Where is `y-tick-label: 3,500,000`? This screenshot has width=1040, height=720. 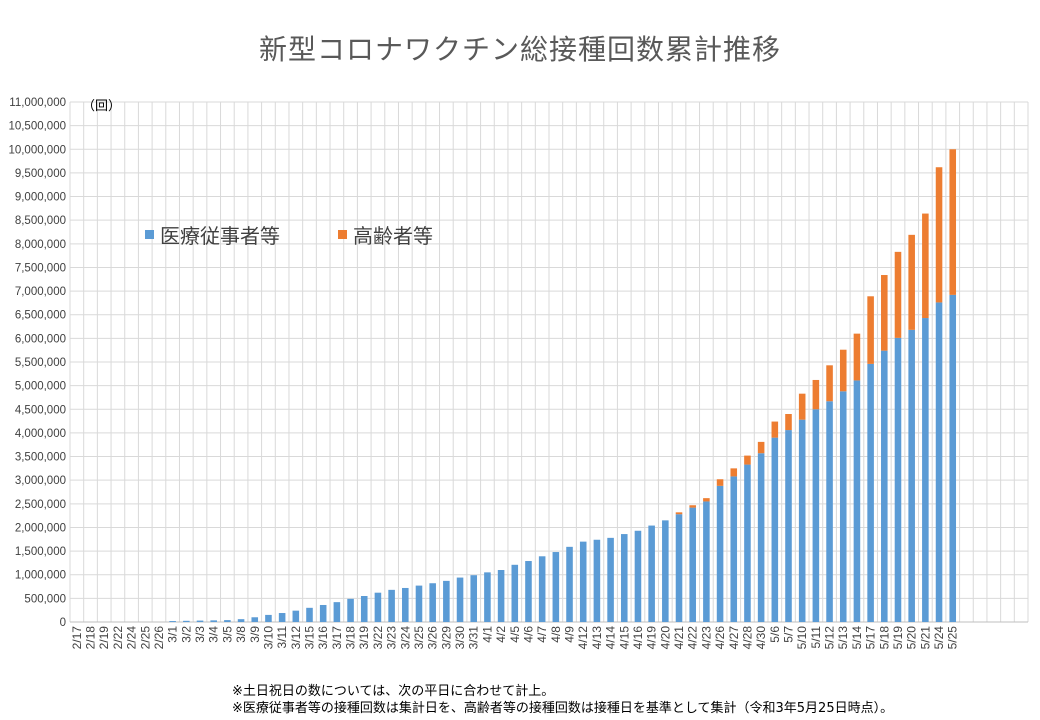
y-tick-label: 3,500,000 is located at coordinates (40, 458).